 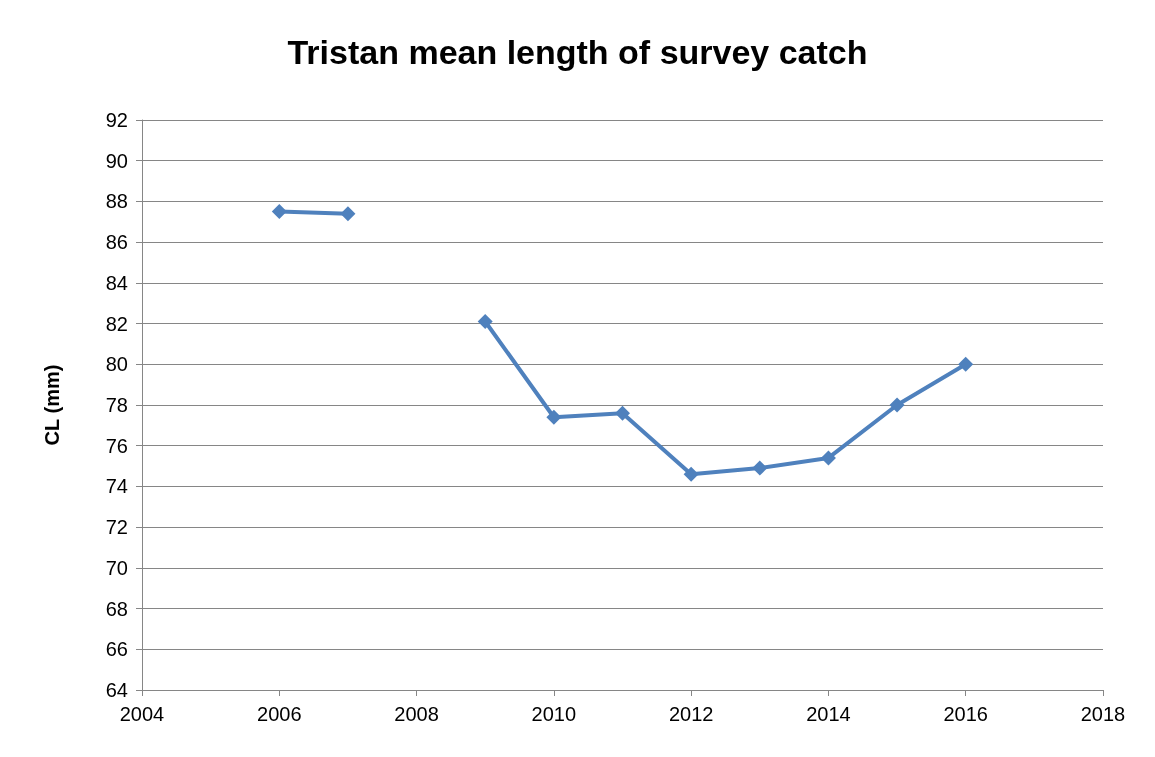 I want to click on x-tick-label: 2012, so click(x=691, y=714).